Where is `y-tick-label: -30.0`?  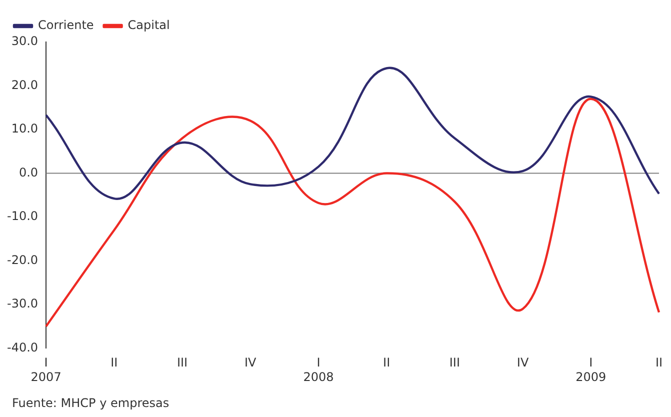 y-tick-label: -30.0 is located at coordinates (22, 303).